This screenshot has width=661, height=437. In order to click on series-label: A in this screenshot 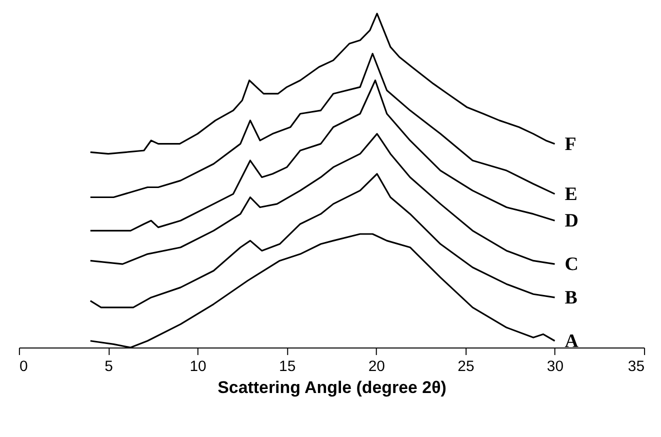, I will do `click(571, 341)`.